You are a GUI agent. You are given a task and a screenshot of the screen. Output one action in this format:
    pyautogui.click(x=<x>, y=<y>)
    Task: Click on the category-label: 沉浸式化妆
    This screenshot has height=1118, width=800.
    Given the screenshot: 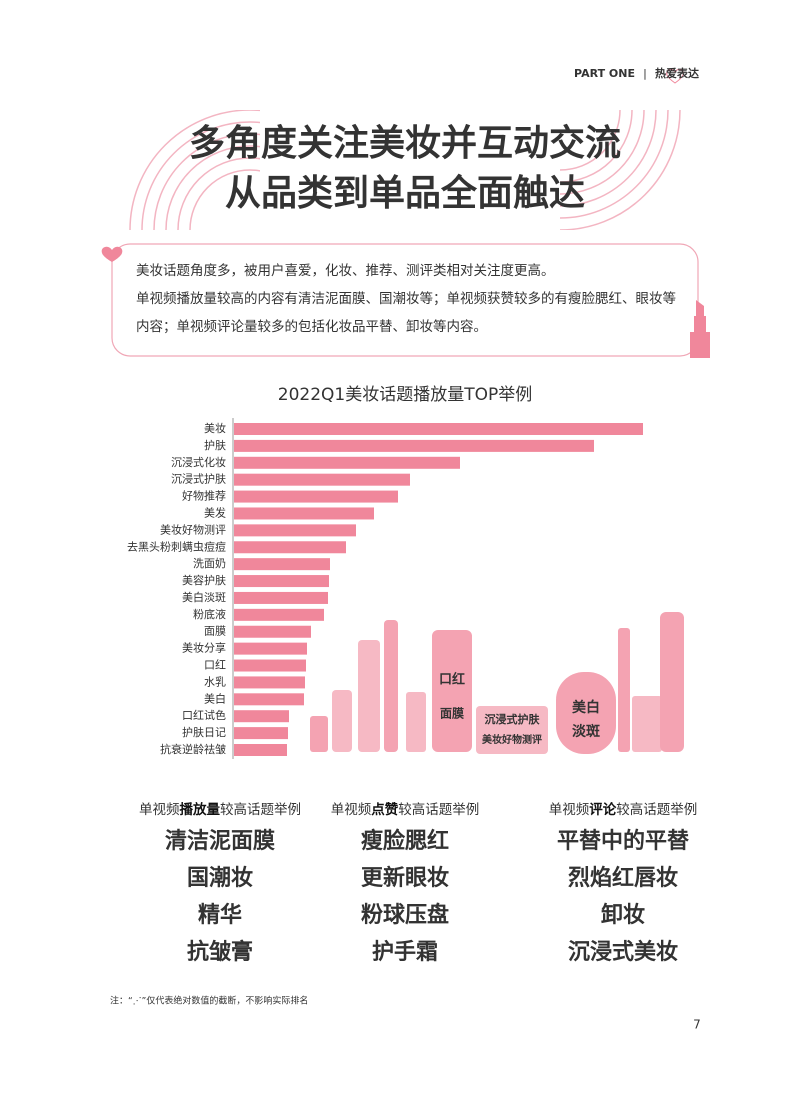 What is the action you would take?
    pyautogui.click(x=198, y=462)
    